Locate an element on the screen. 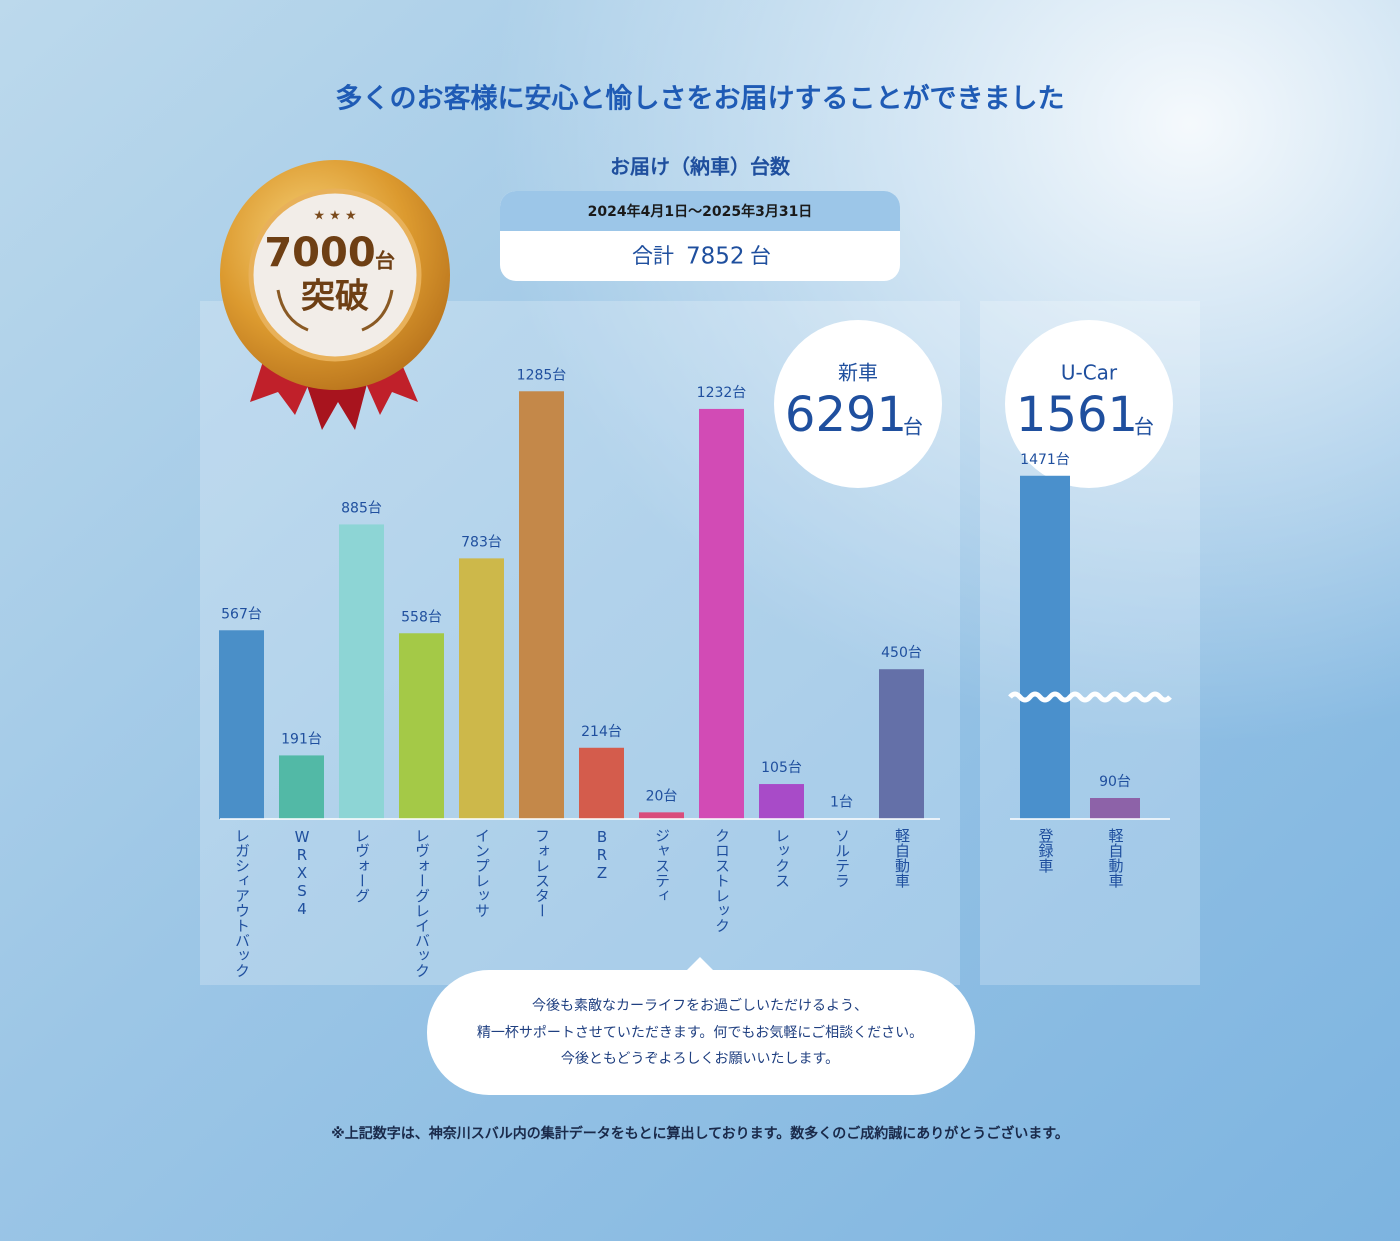  value-label: 558台 is located at coordinates (421, 617).